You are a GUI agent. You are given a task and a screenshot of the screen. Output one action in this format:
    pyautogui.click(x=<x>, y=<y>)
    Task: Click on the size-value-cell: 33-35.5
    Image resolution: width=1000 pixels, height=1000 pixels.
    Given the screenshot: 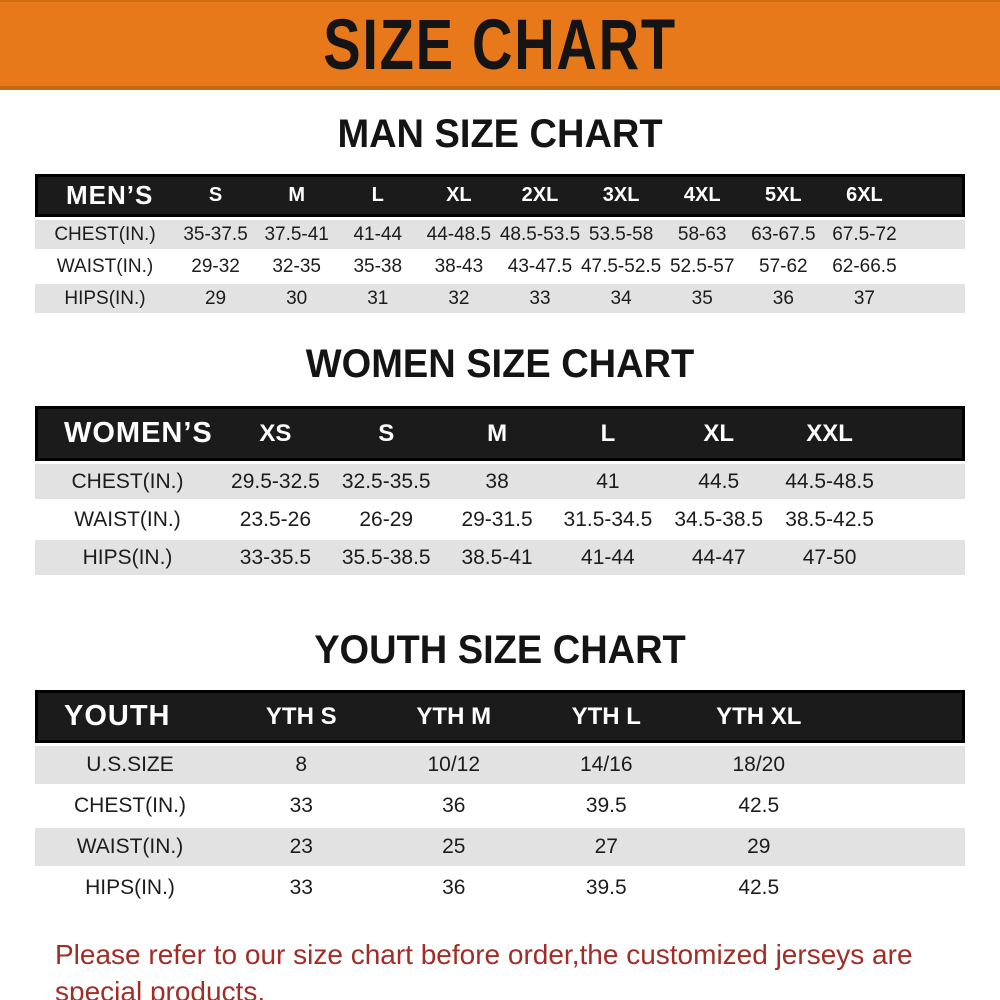 What is the action you would take?
    pyautogui.click(x=275, y=557)
    